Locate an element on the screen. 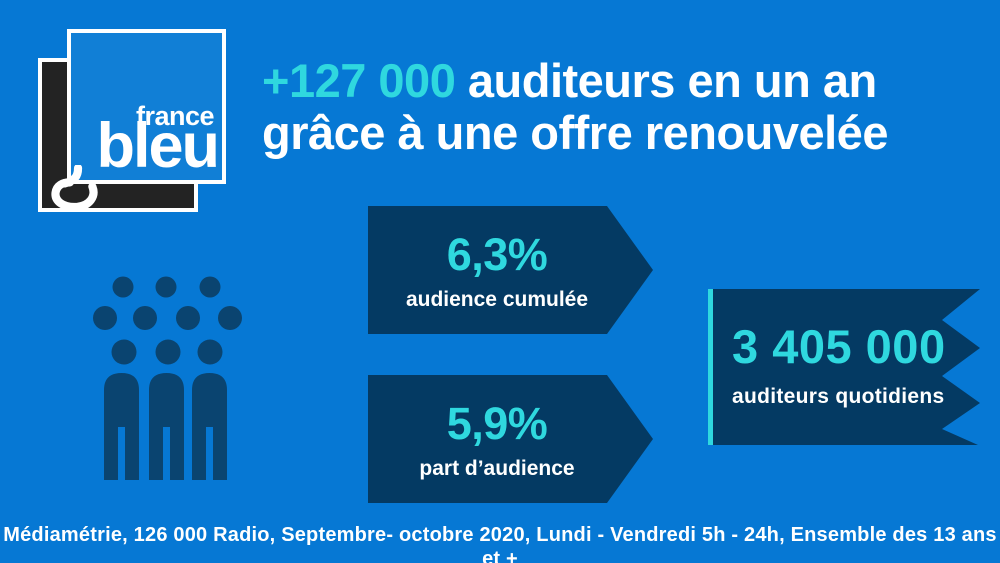  stat-value-part-audience: 5,9% is located at coordinates (497, 423).